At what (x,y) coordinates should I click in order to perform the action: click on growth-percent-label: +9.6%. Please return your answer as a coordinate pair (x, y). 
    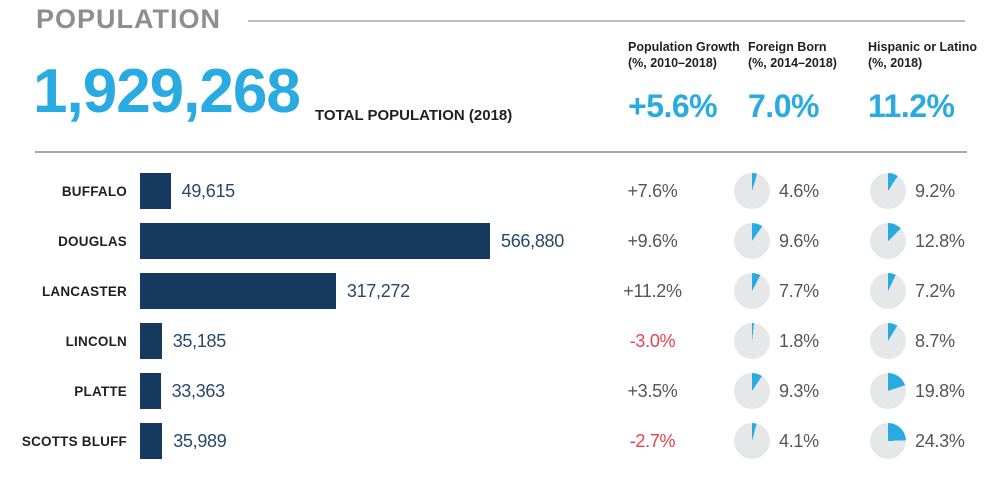
    Looking at the image, I should click on (652, 240).